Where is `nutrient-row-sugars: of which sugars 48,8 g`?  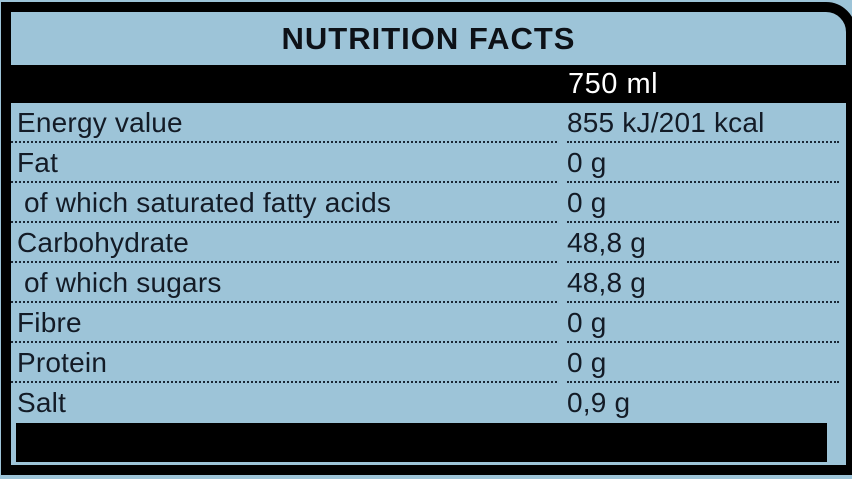
nutrient-row-sugars: of which sugars 48,8 g is located at coordinates (428, 283).